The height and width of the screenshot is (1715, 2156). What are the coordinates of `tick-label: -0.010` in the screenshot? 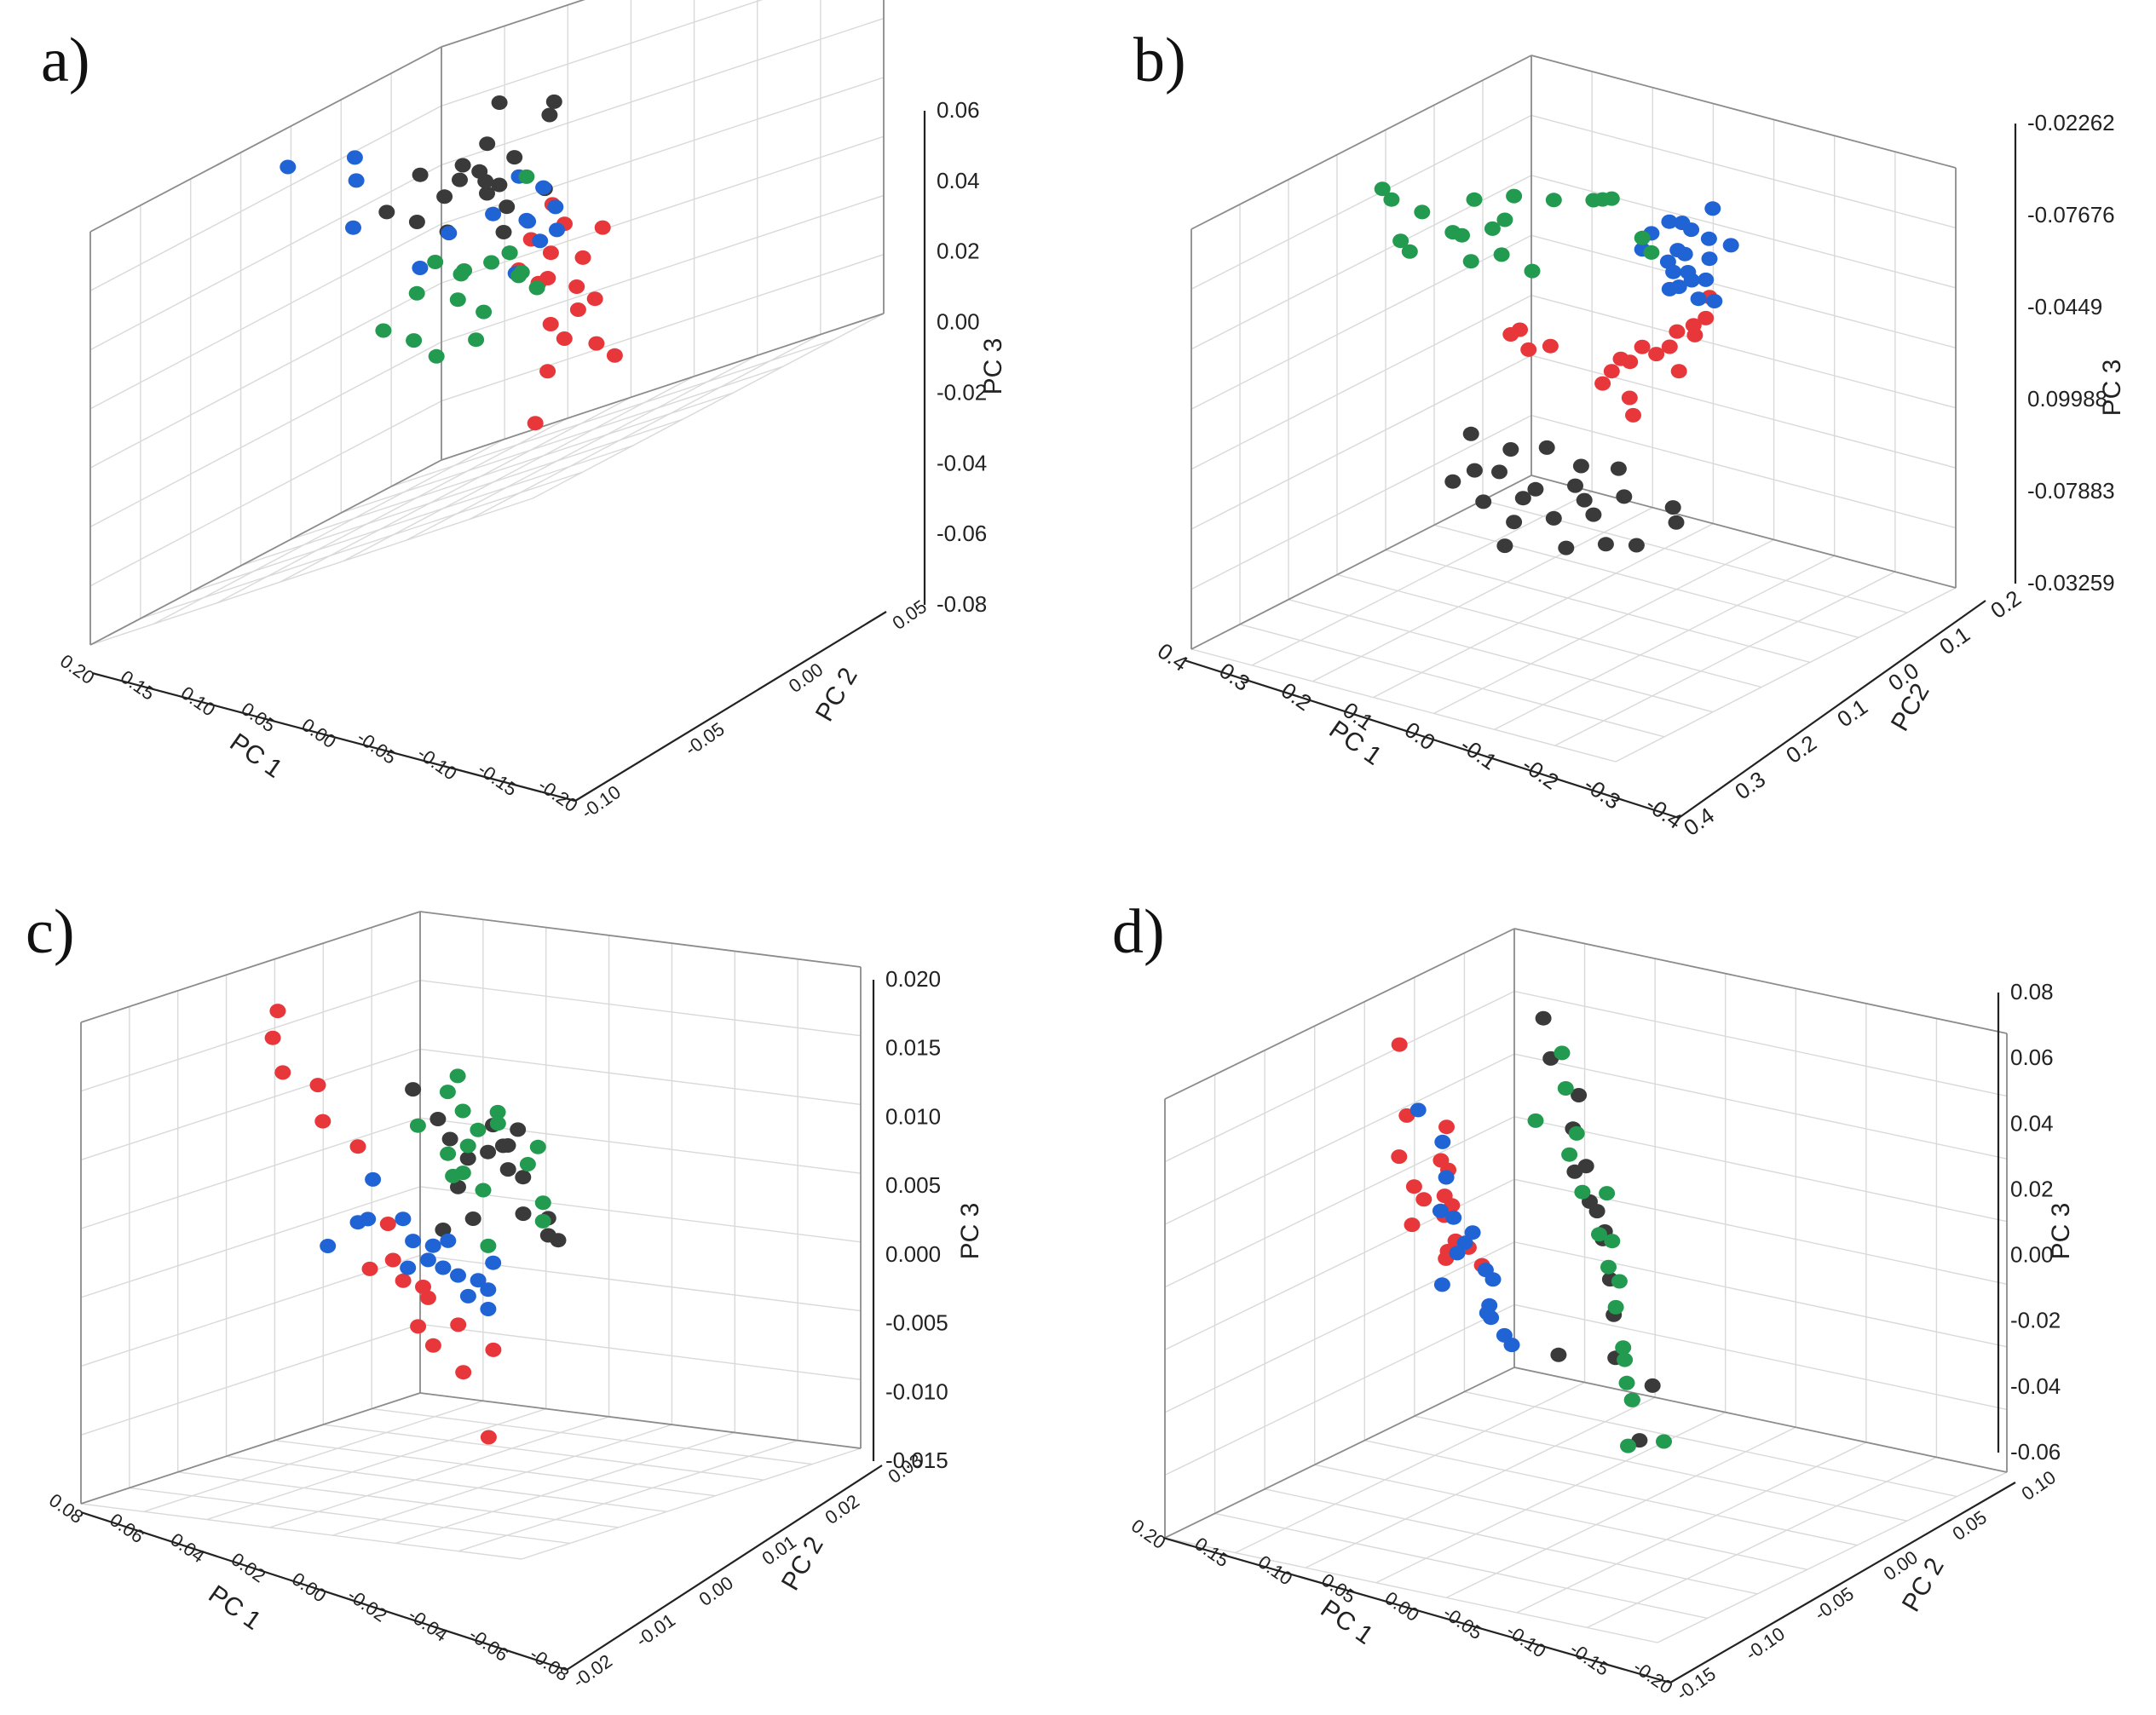 It's located at (916, 1391).